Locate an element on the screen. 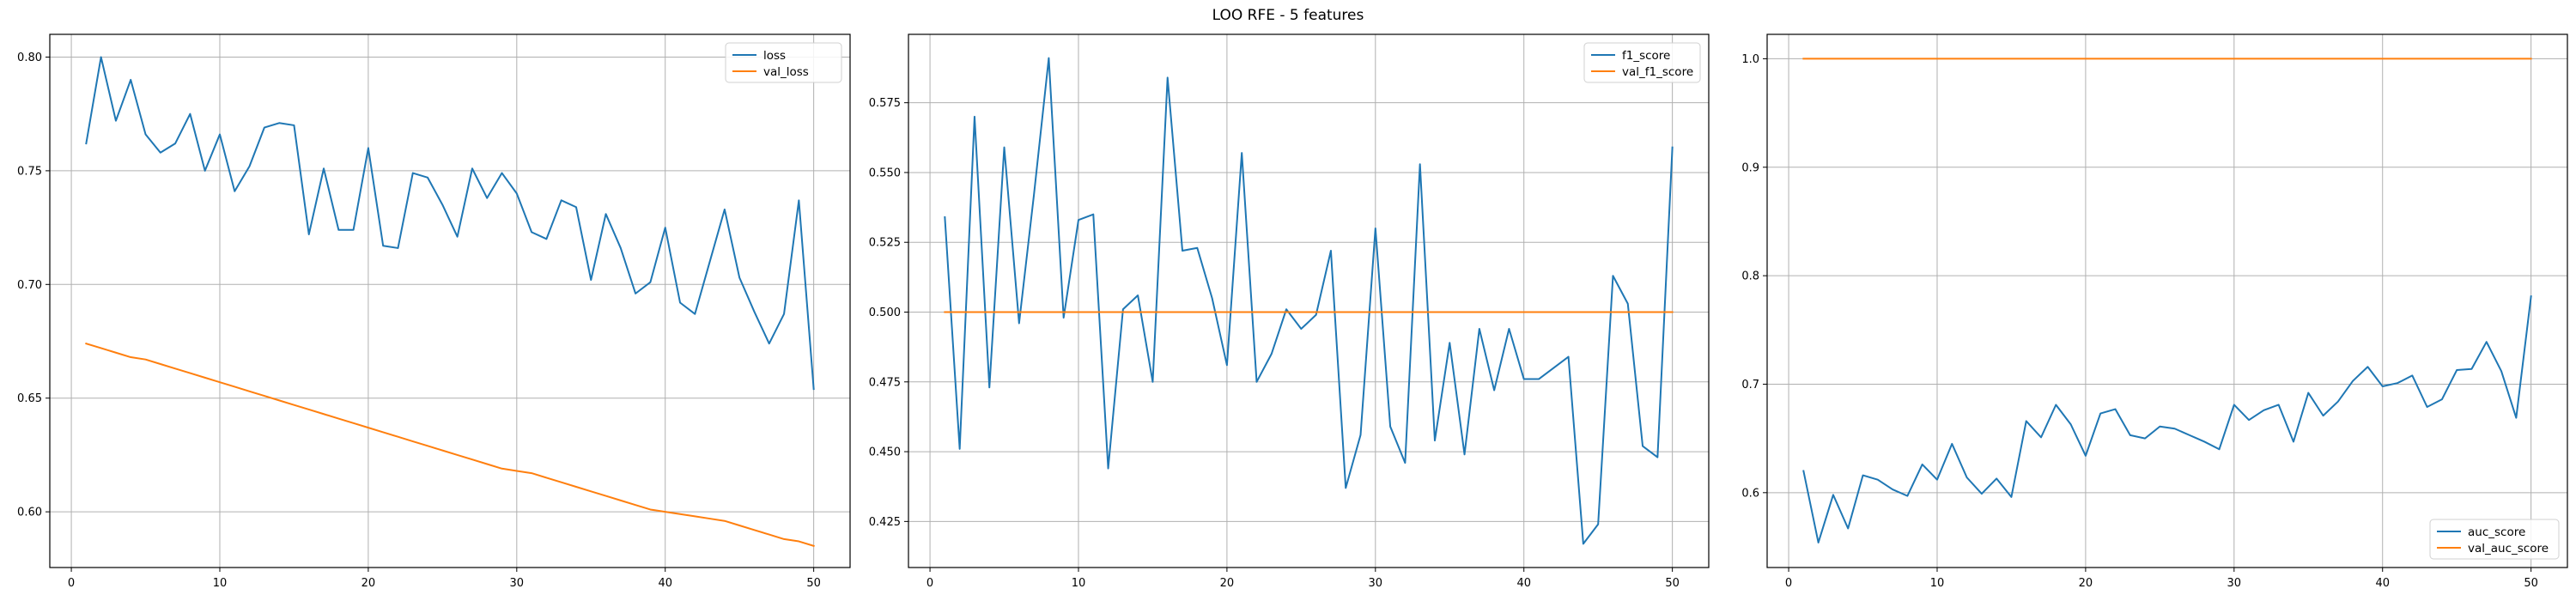 The width and height of the screenshot is (2576, 601). y-tick-label: 0.425 is located at coordinates (885, 522).